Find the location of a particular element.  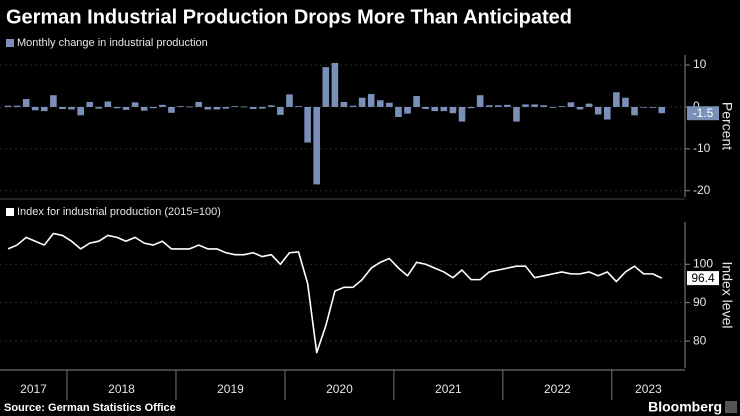

brand-icon is located at coordinates (731, 407).